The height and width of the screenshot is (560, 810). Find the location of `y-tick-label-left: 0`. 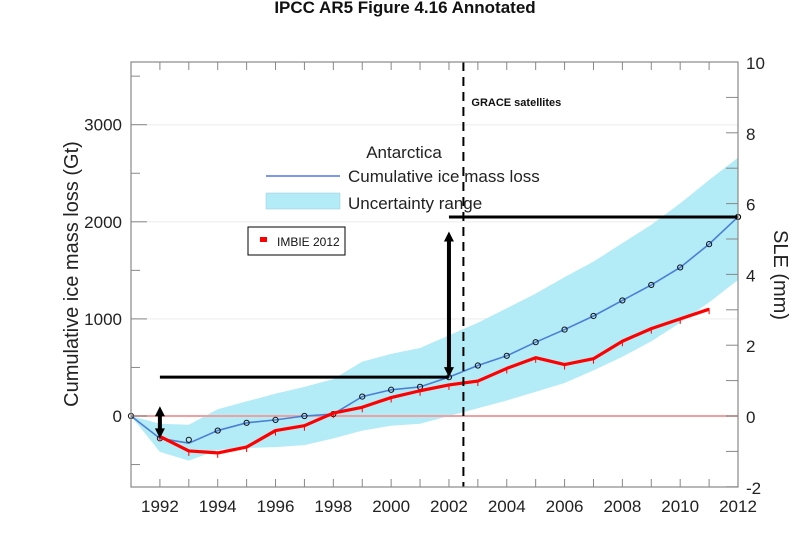

y-tick-label-left: 0 is located at coordinates (117, 416).